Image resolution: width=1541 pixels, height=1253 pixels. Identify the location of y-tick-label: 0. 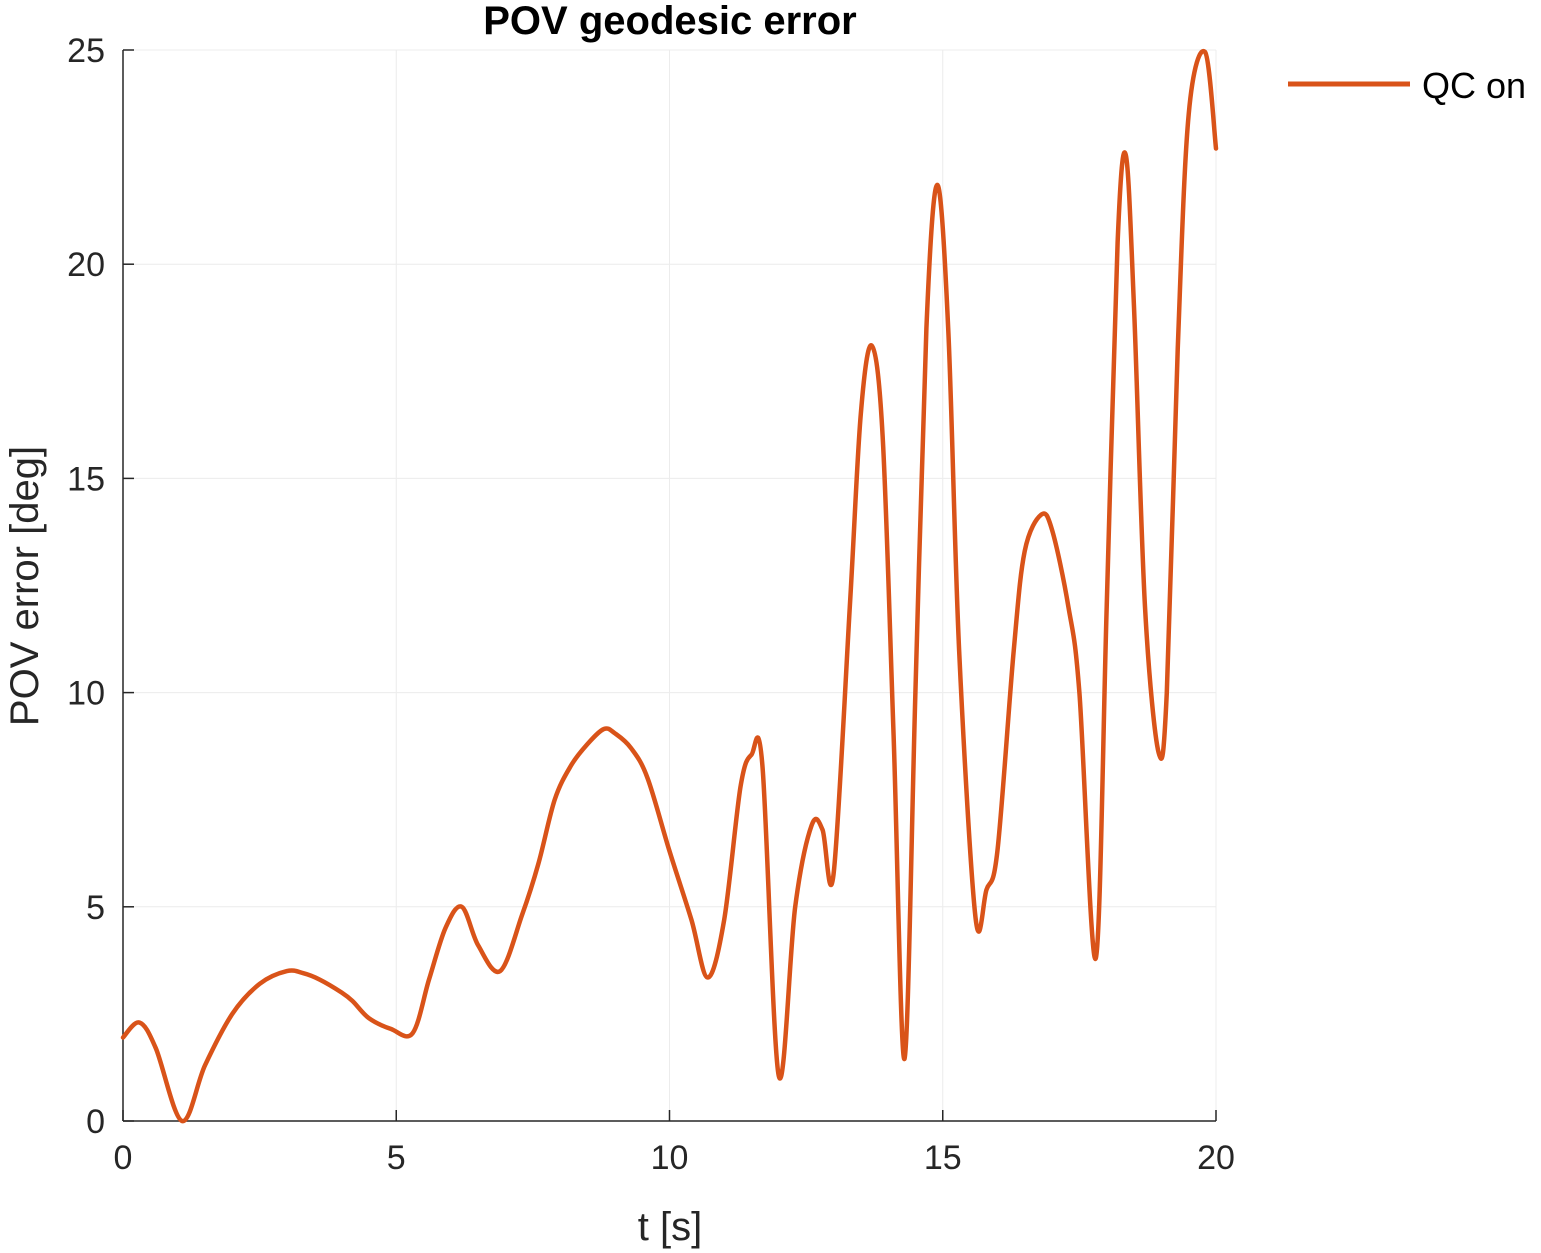
(95, 1122).